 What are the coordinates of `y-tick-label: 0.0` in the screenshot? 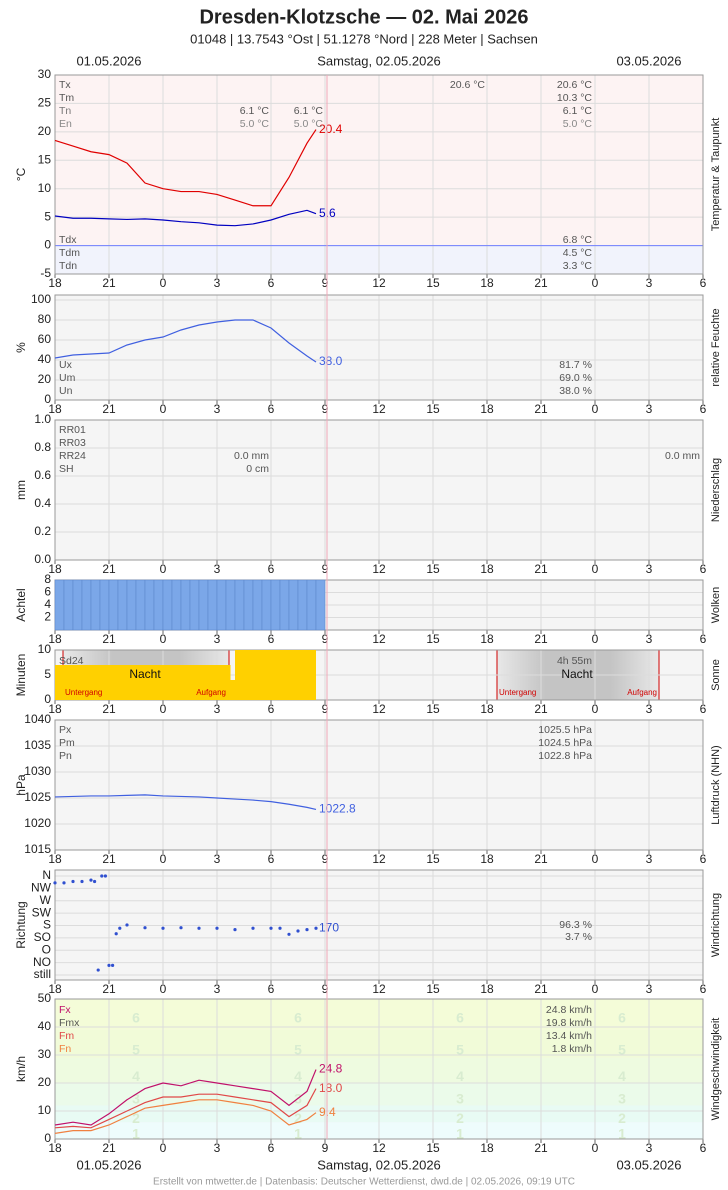 It's located at (42, 559).